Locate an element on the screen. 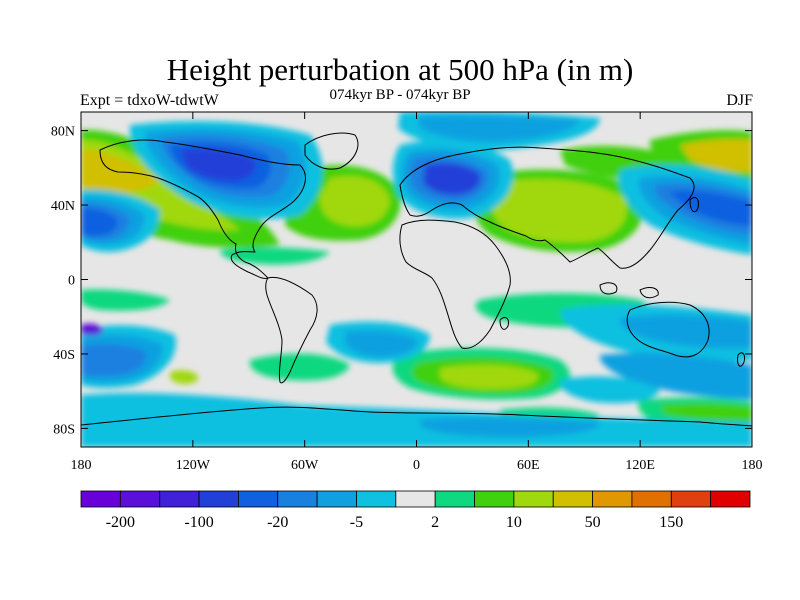 Image resolution: width=800 pixels, height=600 pixels. lat-tick-label: 40N is located at coordinates (63, 206).